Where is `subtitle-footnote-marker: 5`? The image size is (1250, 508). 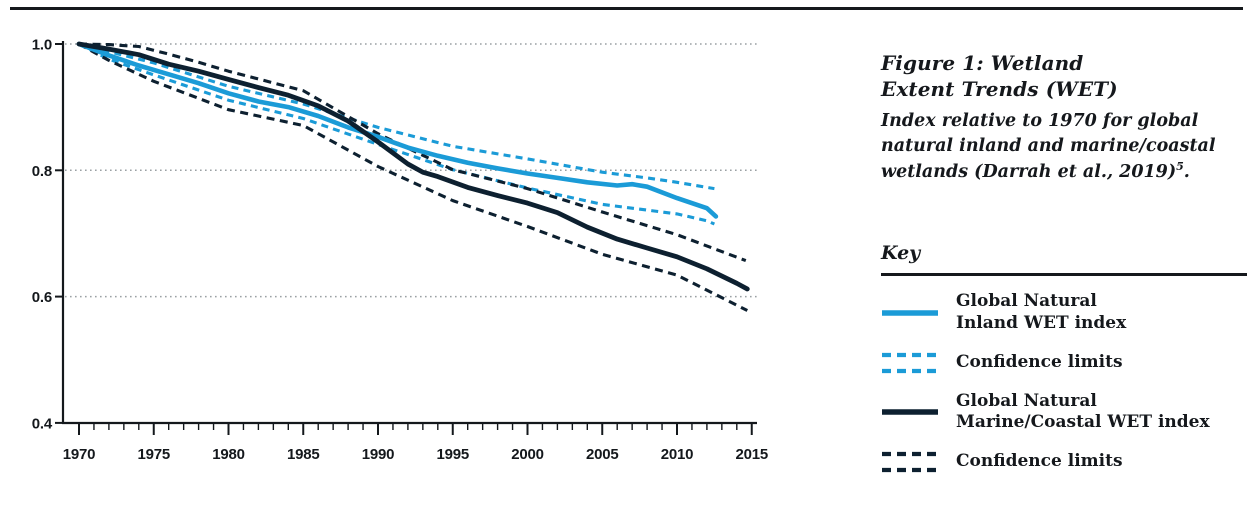 subtitle-footnote-marker: 5 is located at coordinates (1180, 166).